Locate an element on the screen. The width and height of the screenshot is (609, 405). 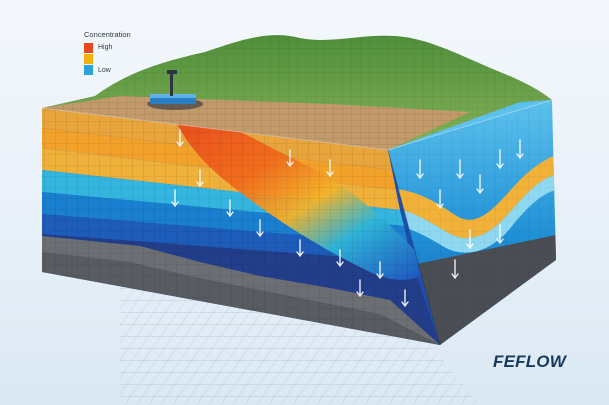
pumping-well-icon is located at coordinates (175, 90).